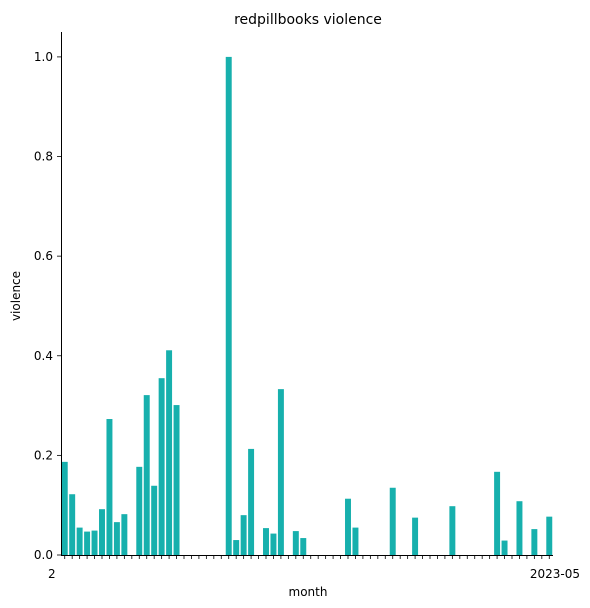  What do you see at coordinates (47, 306) in the screenshot?
I see `y-axis-ticks: 0.0 0.2 0.4 0.6 0.8 1.0` at bounding box center [47, 306].